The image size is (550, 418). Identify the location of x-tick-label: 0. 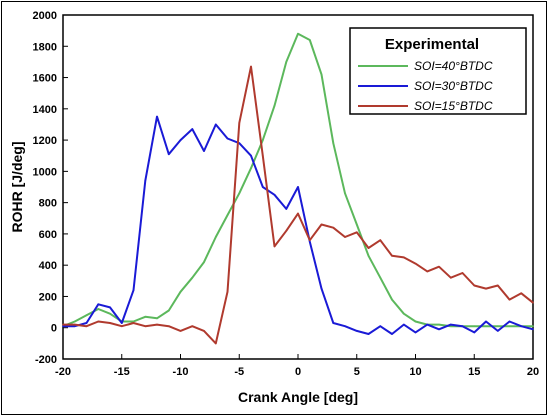
(298, 372).